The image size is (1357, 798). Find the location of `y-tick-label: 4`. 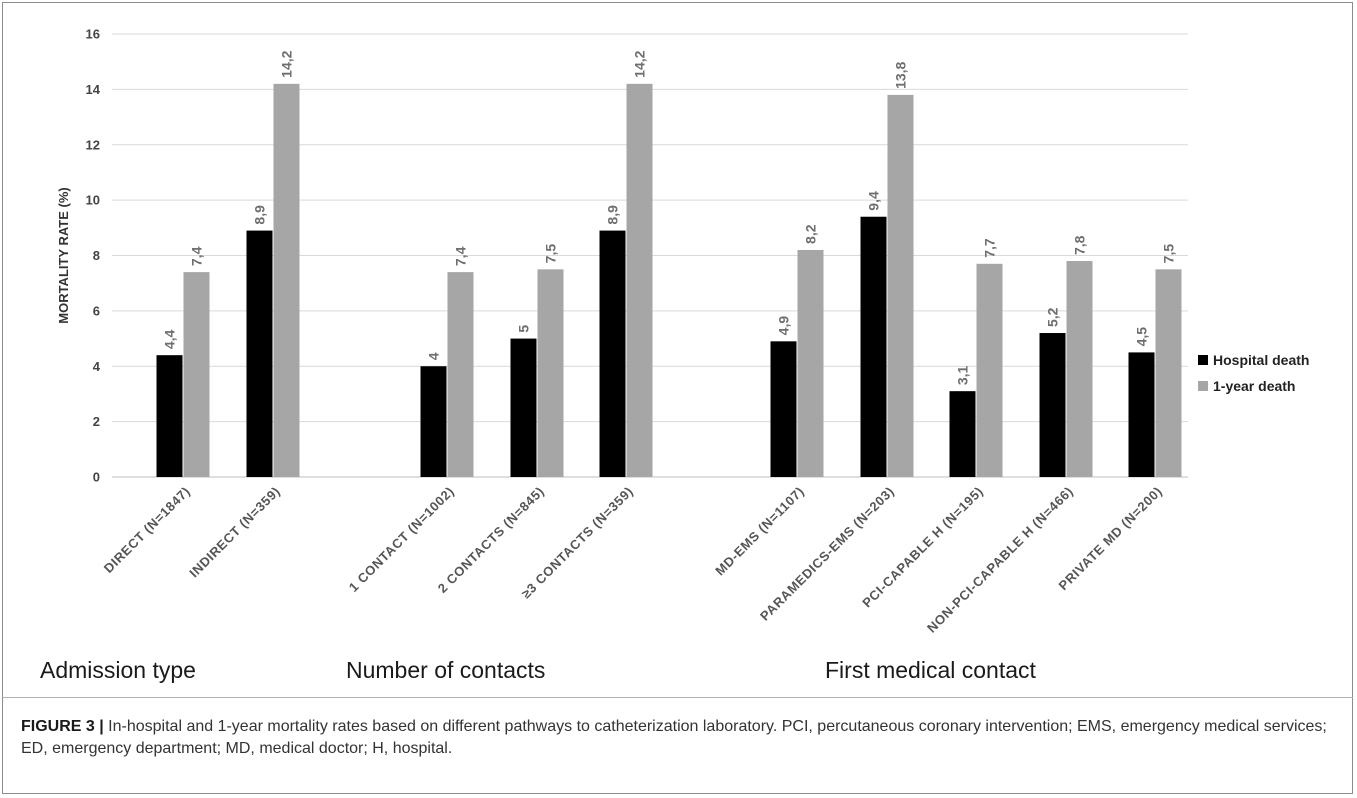

y-tick-label: 4 is located at coordinates (97, 366).